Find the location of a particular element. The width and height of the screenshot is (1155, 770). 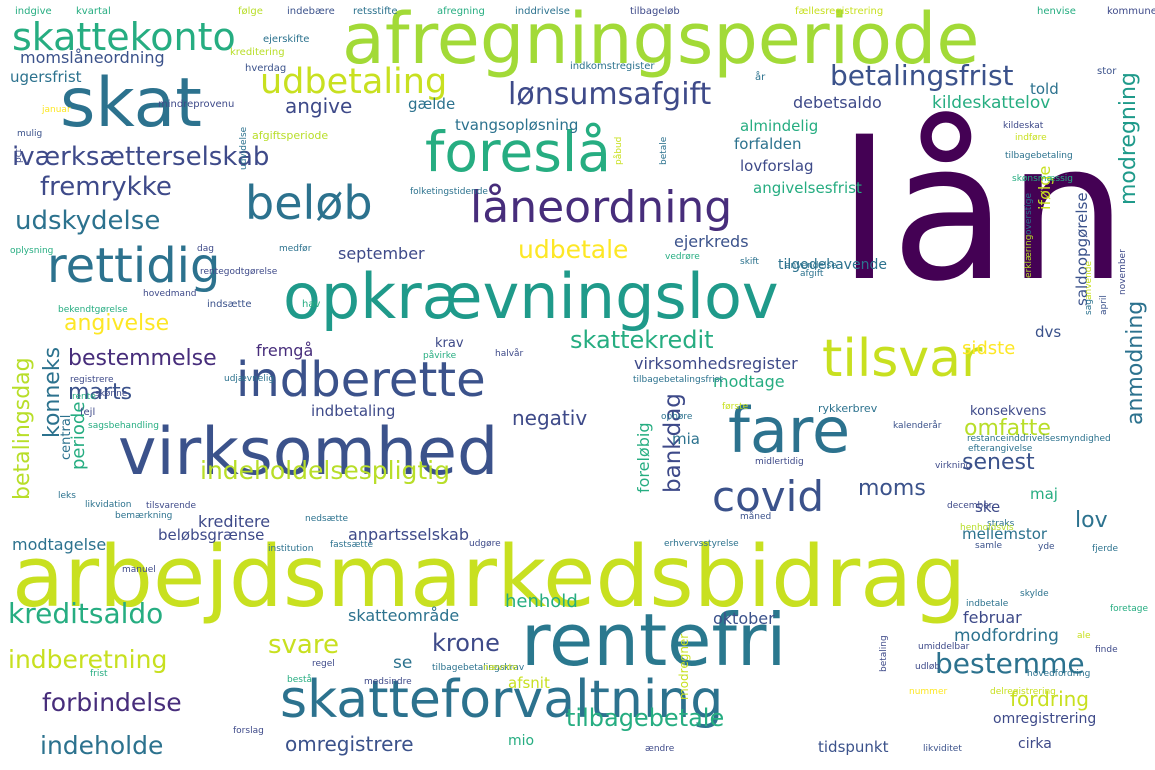

word-53: skatteområde is located at coordinates (404, 615).